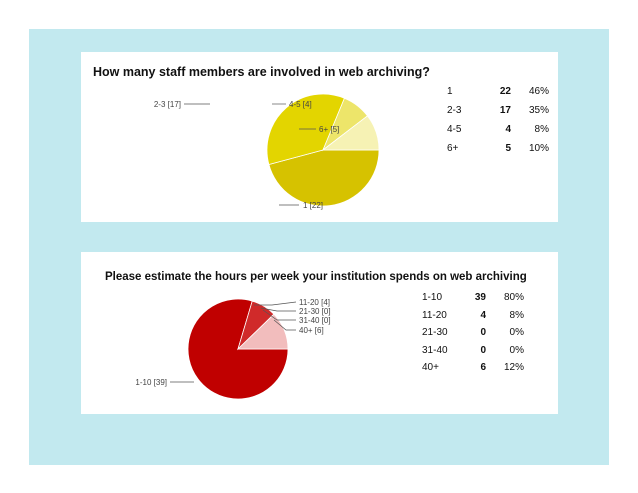 The height and width of the screenshot is (493, 638). Describe the element at coordinates (513, 298) in the screenshot. I see `row-percent: 80%` at that location.